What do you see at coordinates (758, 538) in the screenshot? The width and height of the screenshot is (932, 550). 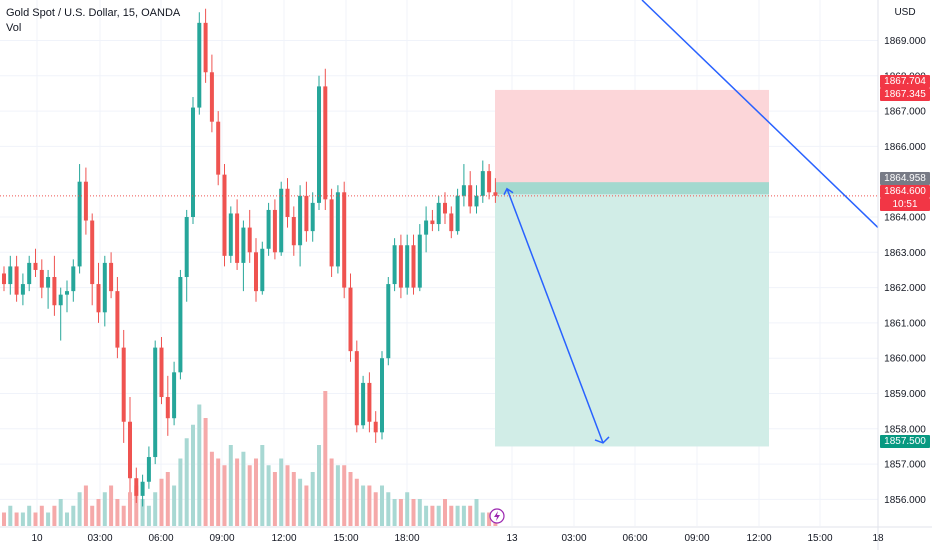 I see `x-tick-label: 12:00` at bounding box center [758, 538].